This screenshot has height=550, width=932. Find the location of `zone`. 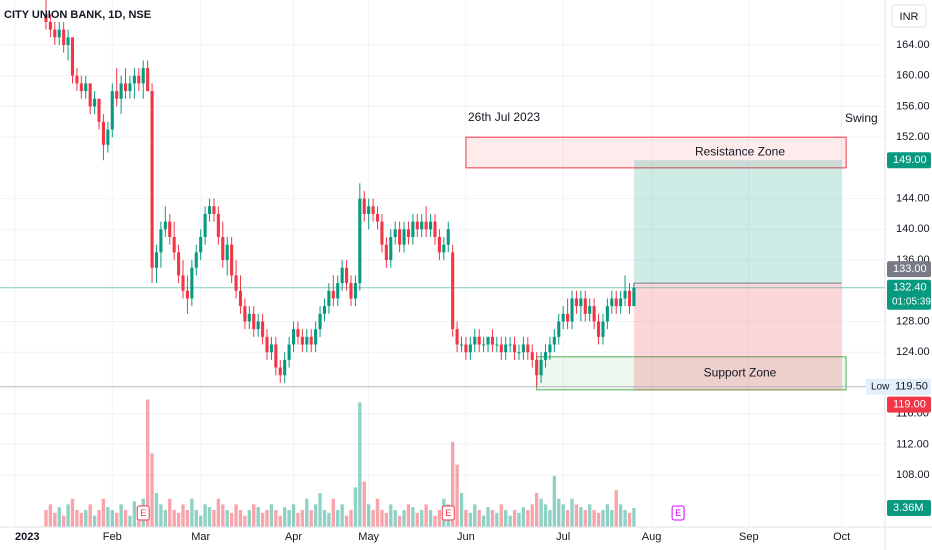

zone is located at coordinates (656, 152).